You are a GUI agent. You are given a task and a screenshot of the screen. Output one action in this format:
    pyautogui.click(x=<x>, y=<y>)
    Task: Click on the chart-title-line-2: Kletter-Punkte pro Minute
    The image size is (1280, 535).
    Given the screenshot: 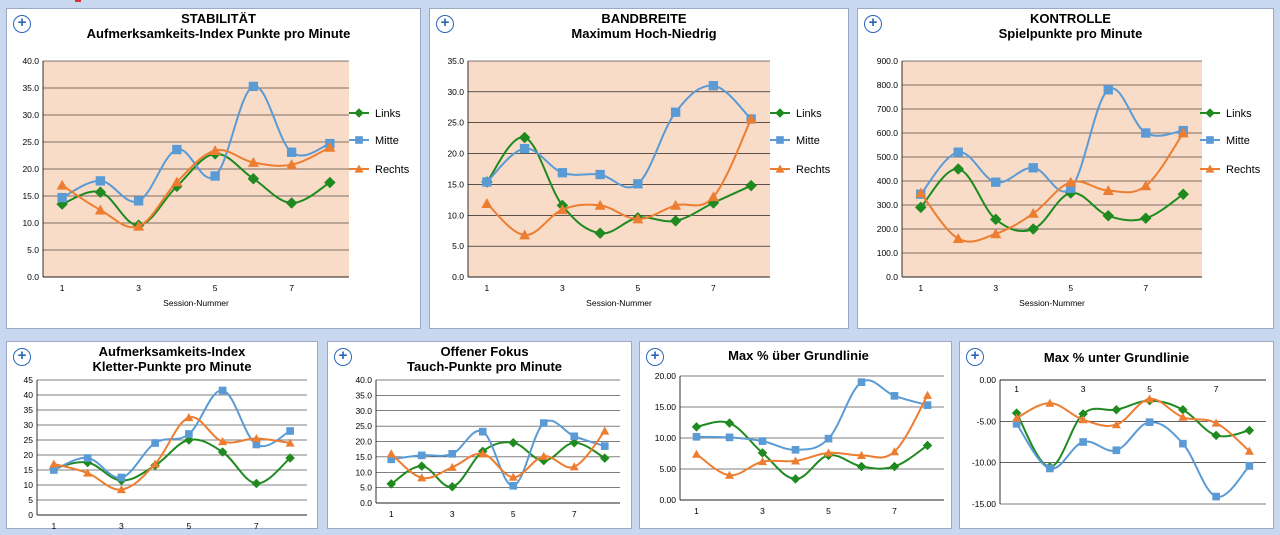 What is the action you would take?
    pyautogui.click(x=172, y=366)
    